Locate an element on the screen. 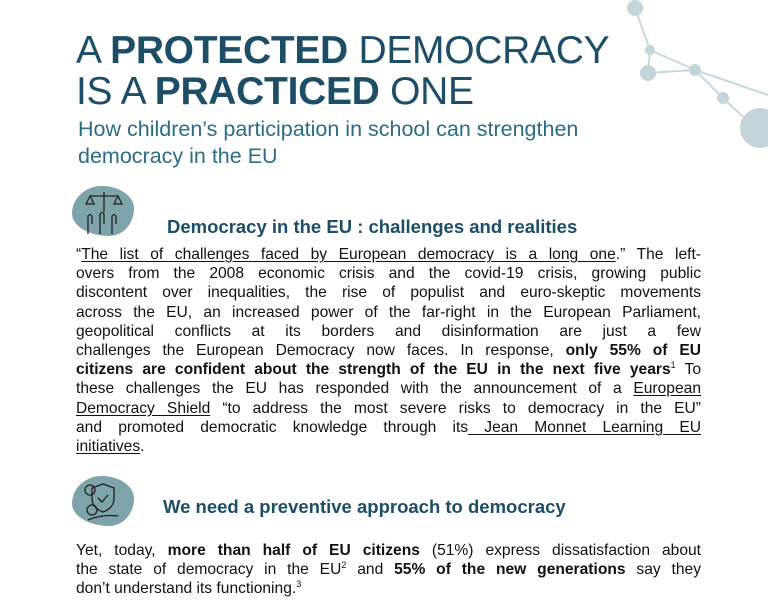 This screenshot has height=602, width=768. footnote-marker: 3 is located at coordinates (299, 584).